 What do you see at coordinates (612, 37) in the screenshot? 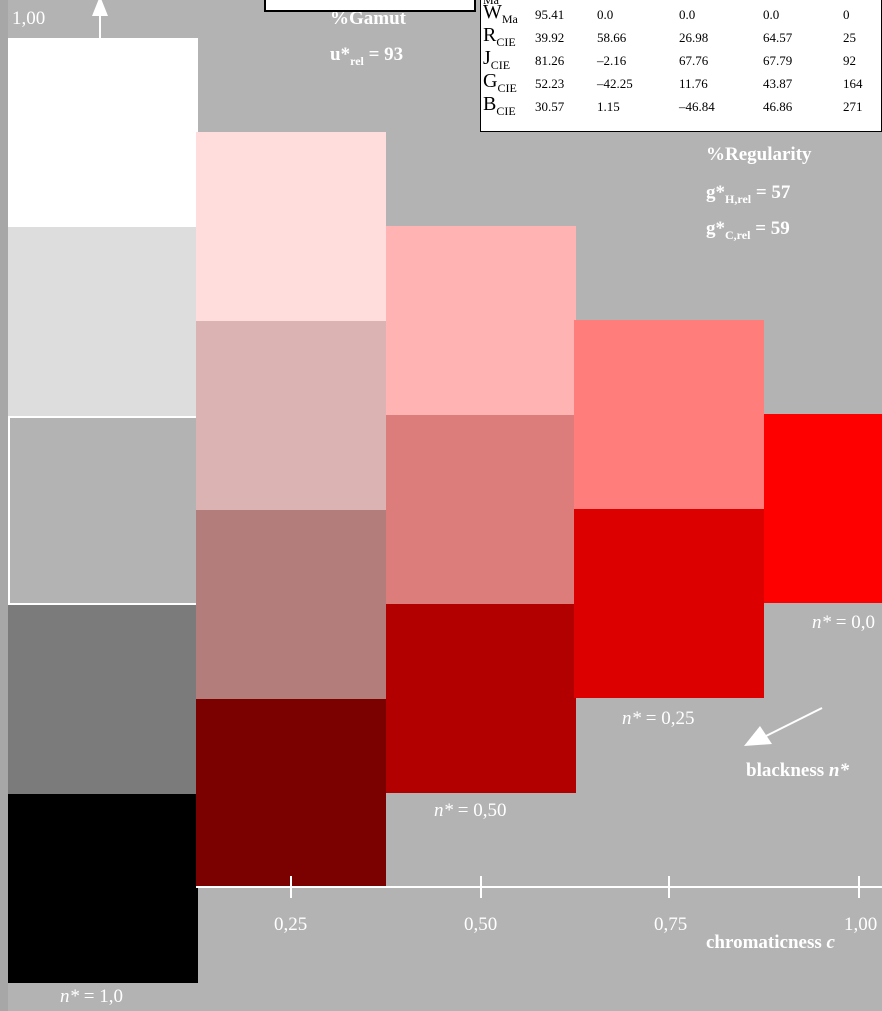
I see `table-cell: 58.66` at bounding box center [612, 37].